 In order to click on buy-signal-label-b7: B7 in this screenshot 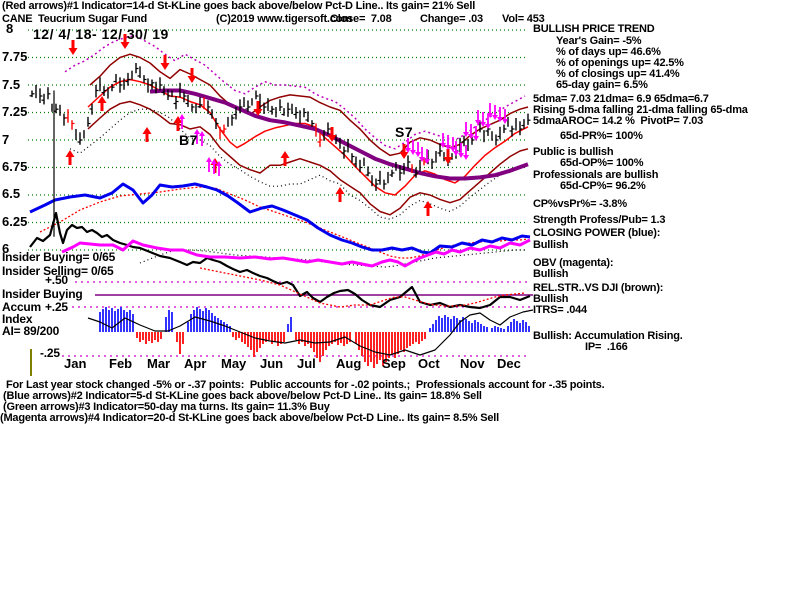, I will do `click(188, 140)`.